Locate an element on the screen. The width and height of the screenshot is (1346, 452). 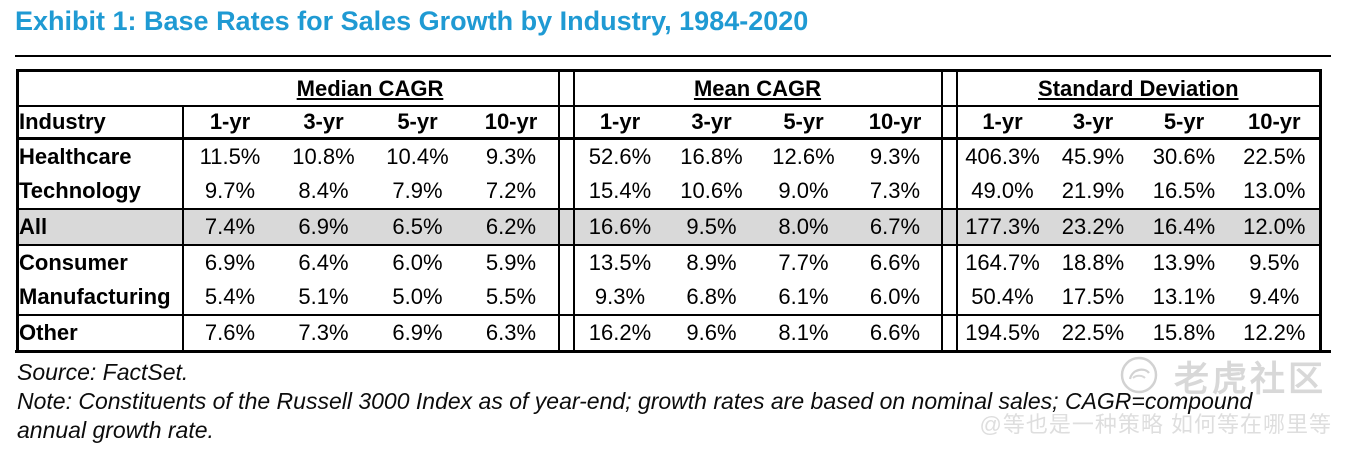
table-cell: 6.0% is located at coordinates (417, 262).